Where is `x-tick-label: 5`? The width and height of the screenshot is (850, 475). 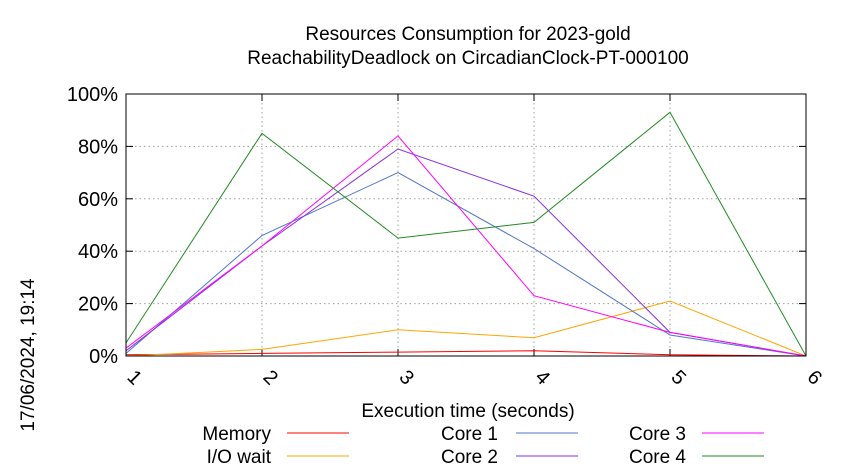 x-tick-label: 5 is located at coordinates (678, 377).